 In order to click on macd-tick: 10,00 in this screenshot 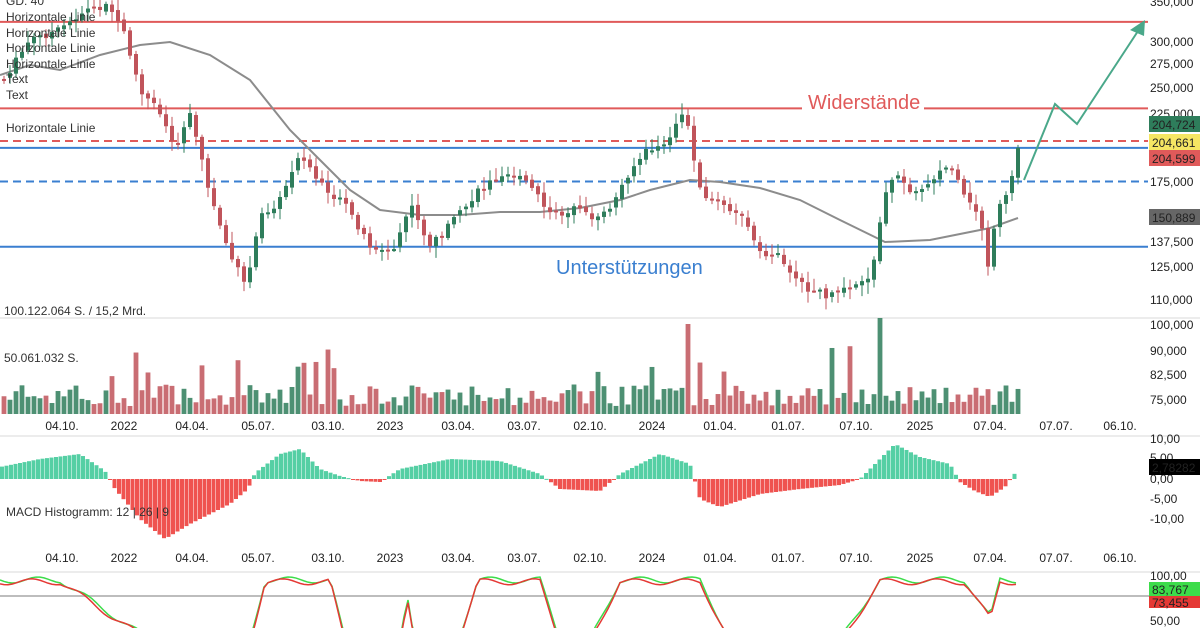, I will do `click(1165, 439)`.